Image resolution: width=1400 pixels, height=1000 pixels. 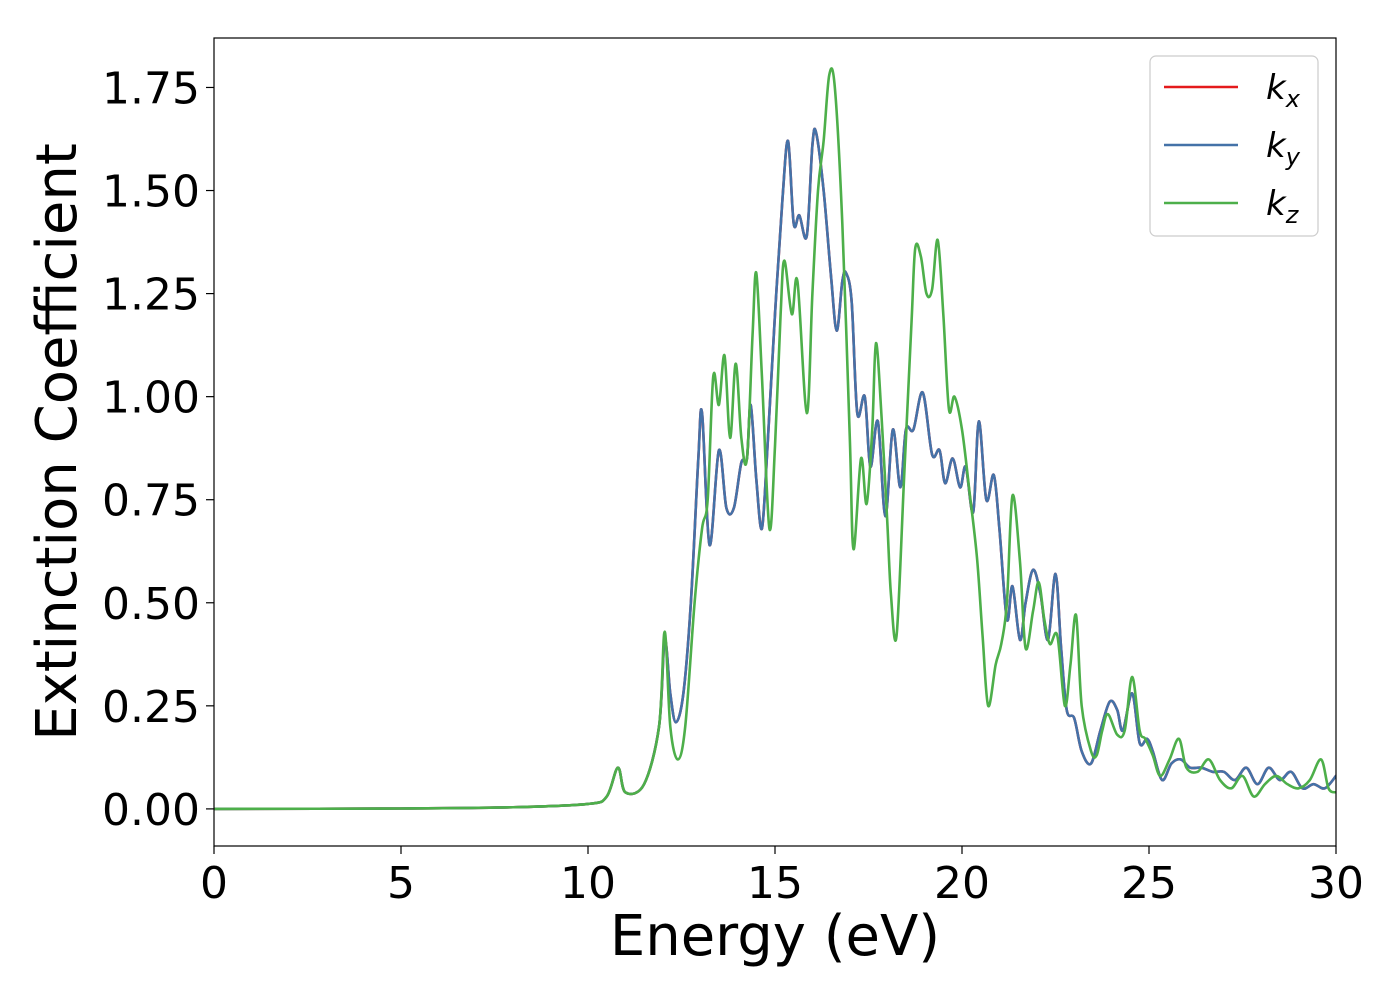 I want to click on legend-subscript: x, so click(x=1293, y=99).